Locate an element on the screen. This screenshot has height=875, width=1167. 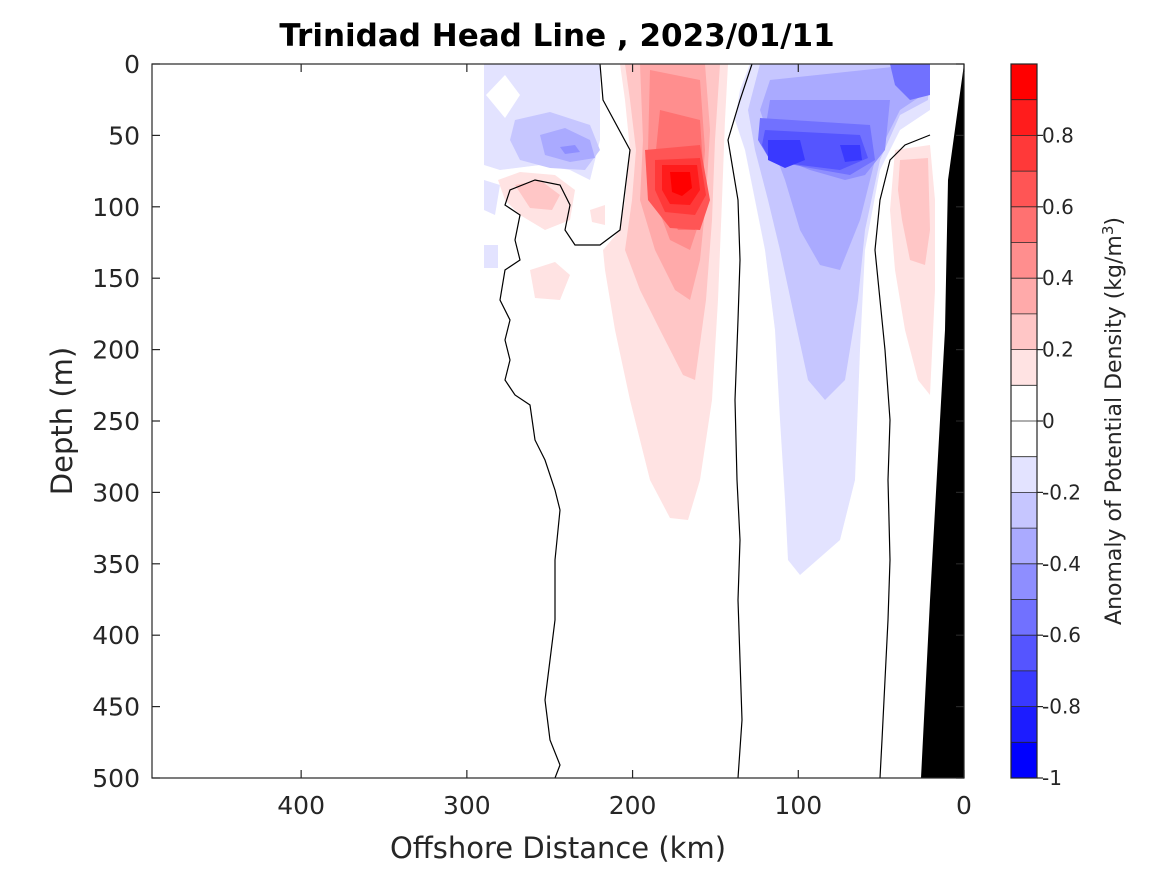
neg-offshore-left-lower2 is located at coordinates (491, 256).